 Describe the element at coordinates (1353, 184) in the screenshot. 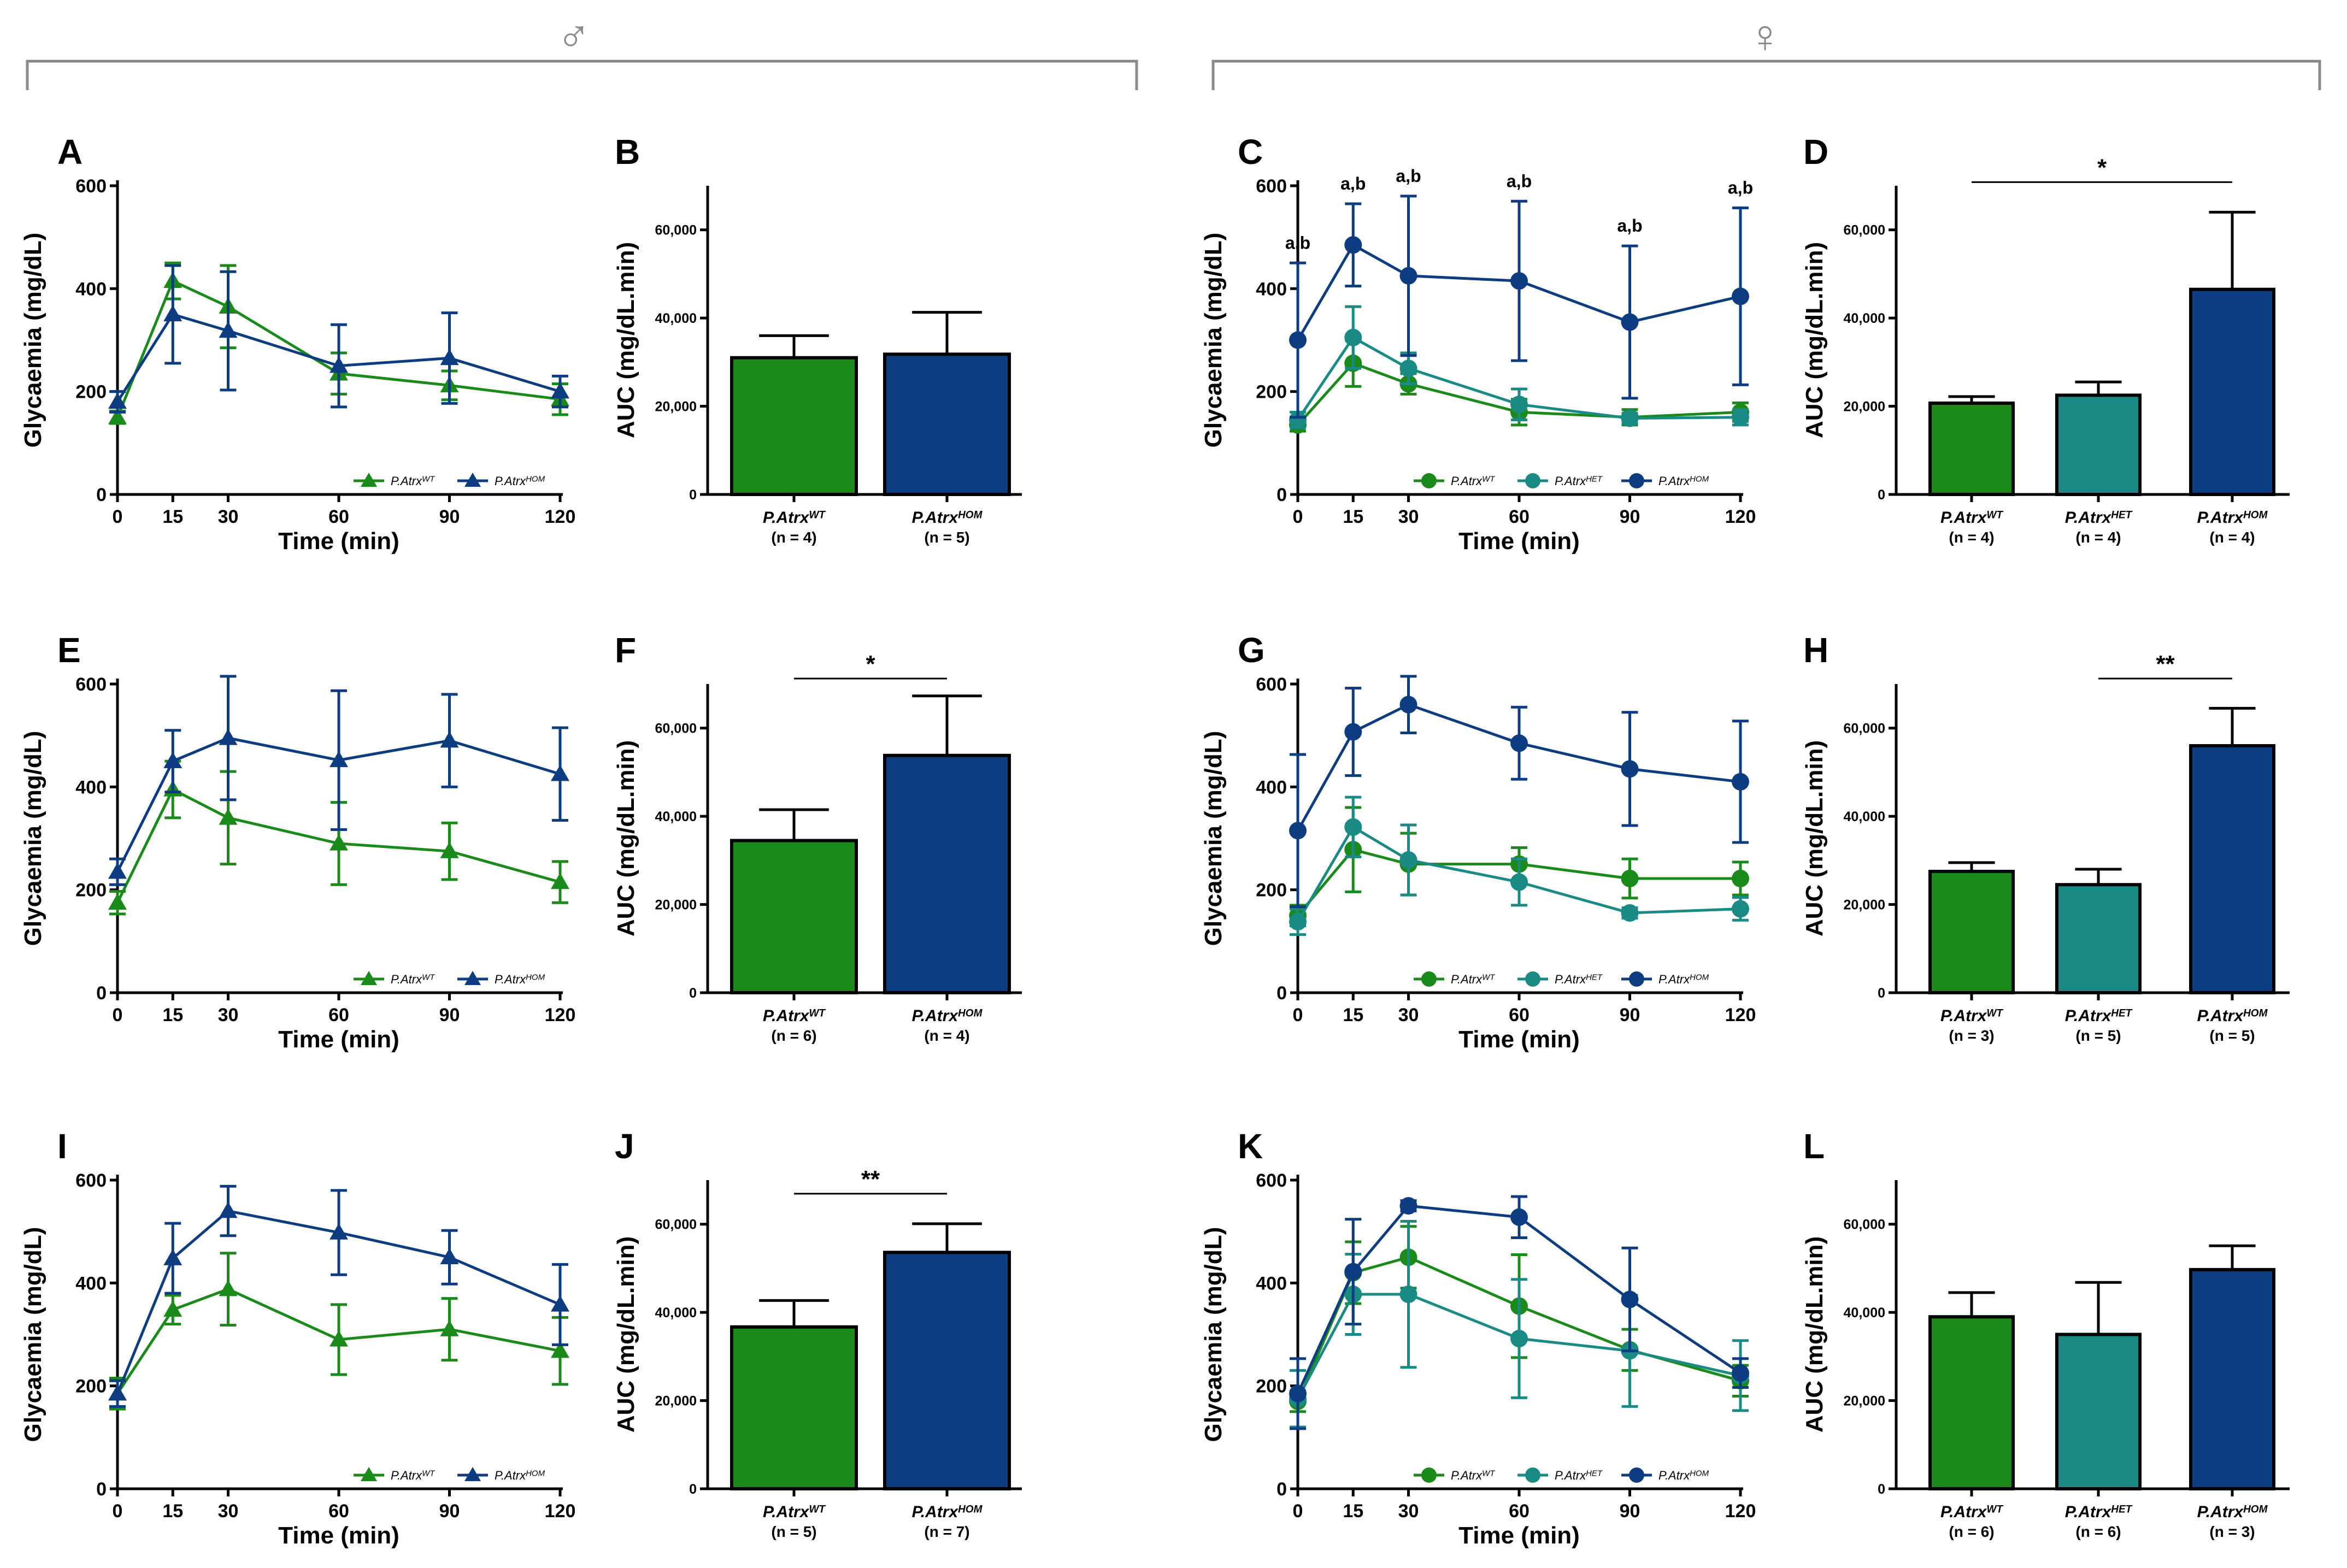

I see `annotation-c-1: a,b` at that location.